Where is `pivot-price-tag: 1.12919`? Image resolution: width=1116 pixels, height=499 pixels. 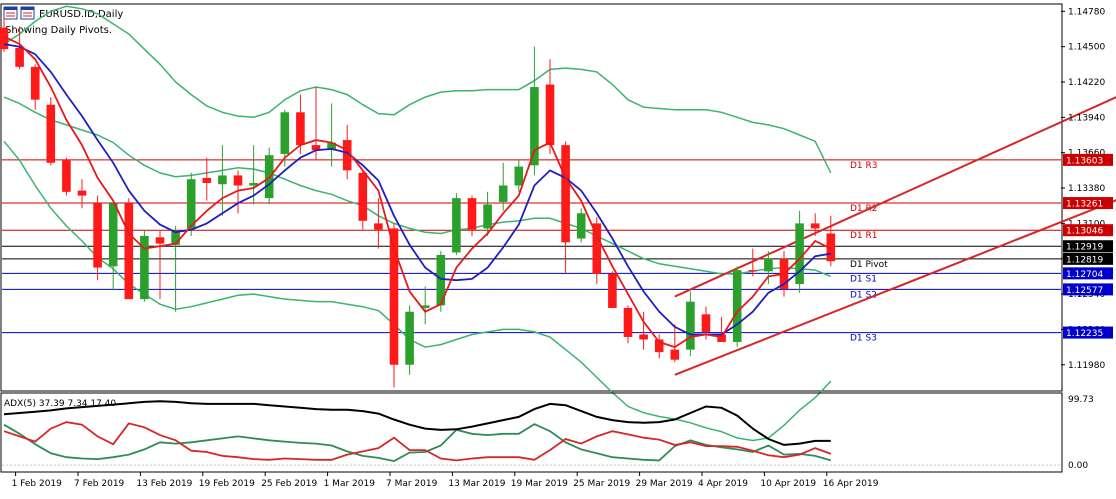
pivot-price-tag: 1.12919 is located at coordinates (1088, 246).